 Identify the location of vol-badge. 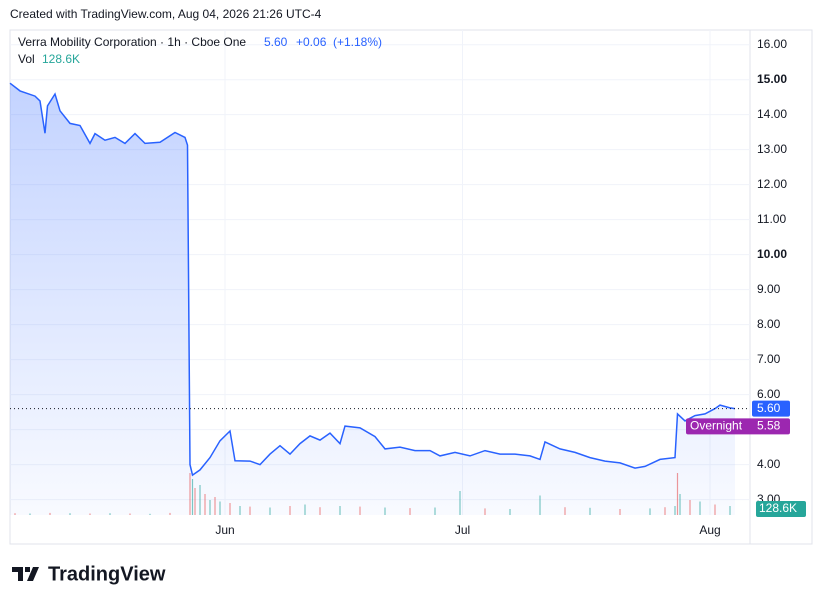
(781, 509).